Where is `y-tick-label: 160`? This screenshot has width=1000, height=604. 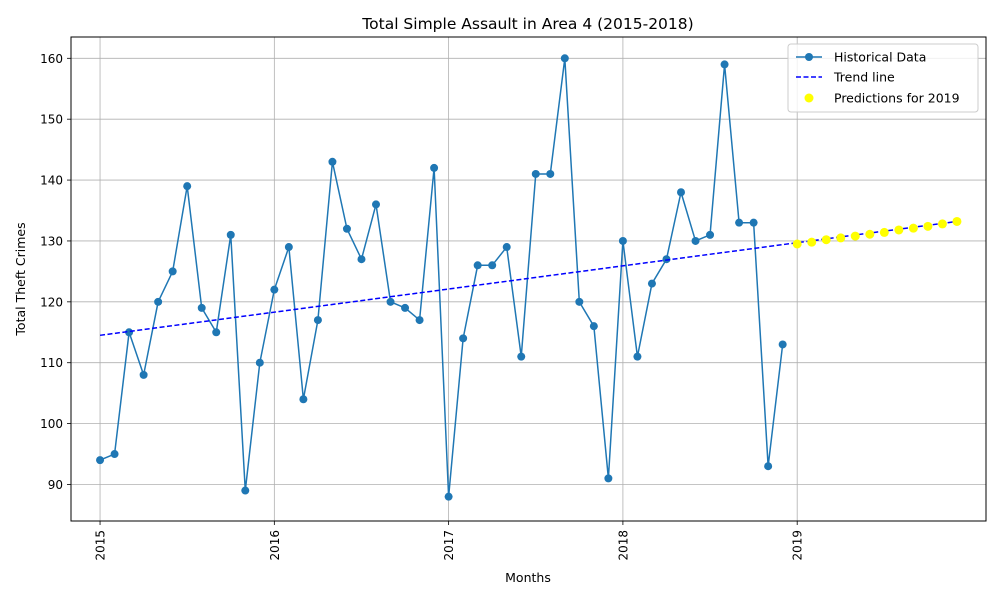 y-tick-label: 160 is located at coordinates (51, 59).